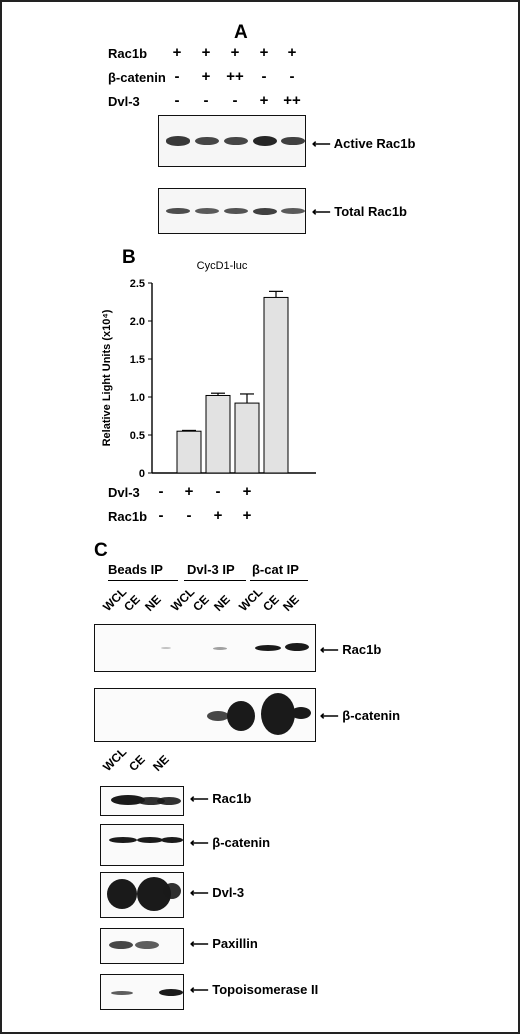 The width and height of the screenshot is (520, 1034). Describe the element at coordinates (107, 377) in the screenshot. I see `y-axis-label: Relative Light Units (x10⁴)` at that location.